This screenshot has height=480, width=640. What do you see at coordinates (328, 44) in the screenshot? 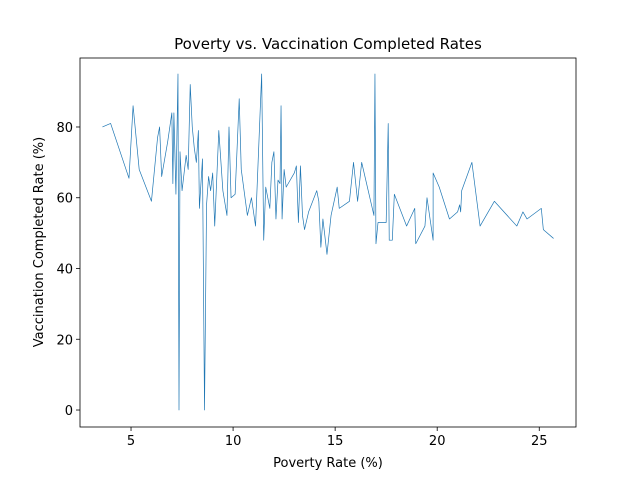
I see `chart-title: Poverty vs. Vaccination Completed Rates` at bounding box center [328, 44].